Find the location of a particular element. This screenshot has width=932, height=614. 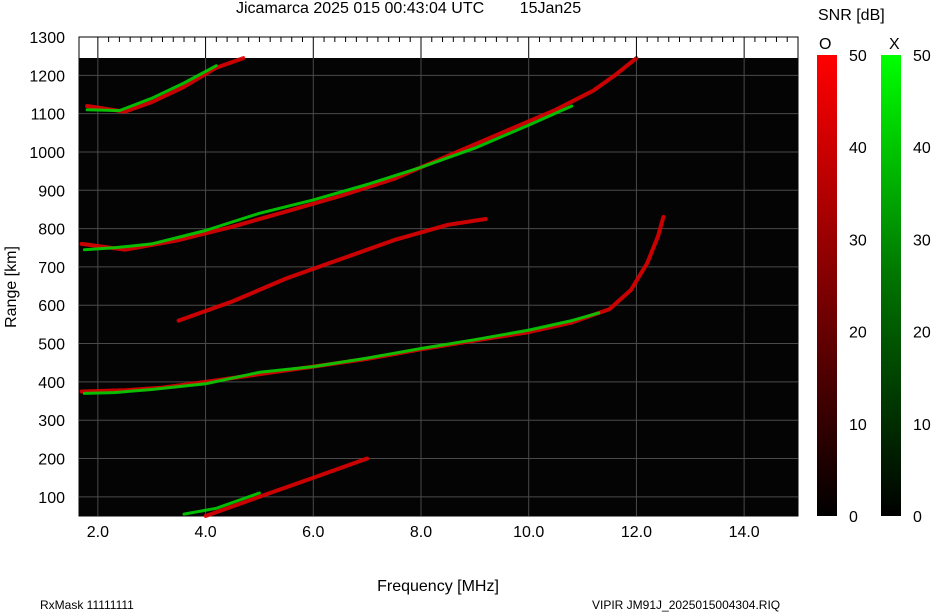

colorbar-x-tick-label: 0 is located at coordinates (917, 517).